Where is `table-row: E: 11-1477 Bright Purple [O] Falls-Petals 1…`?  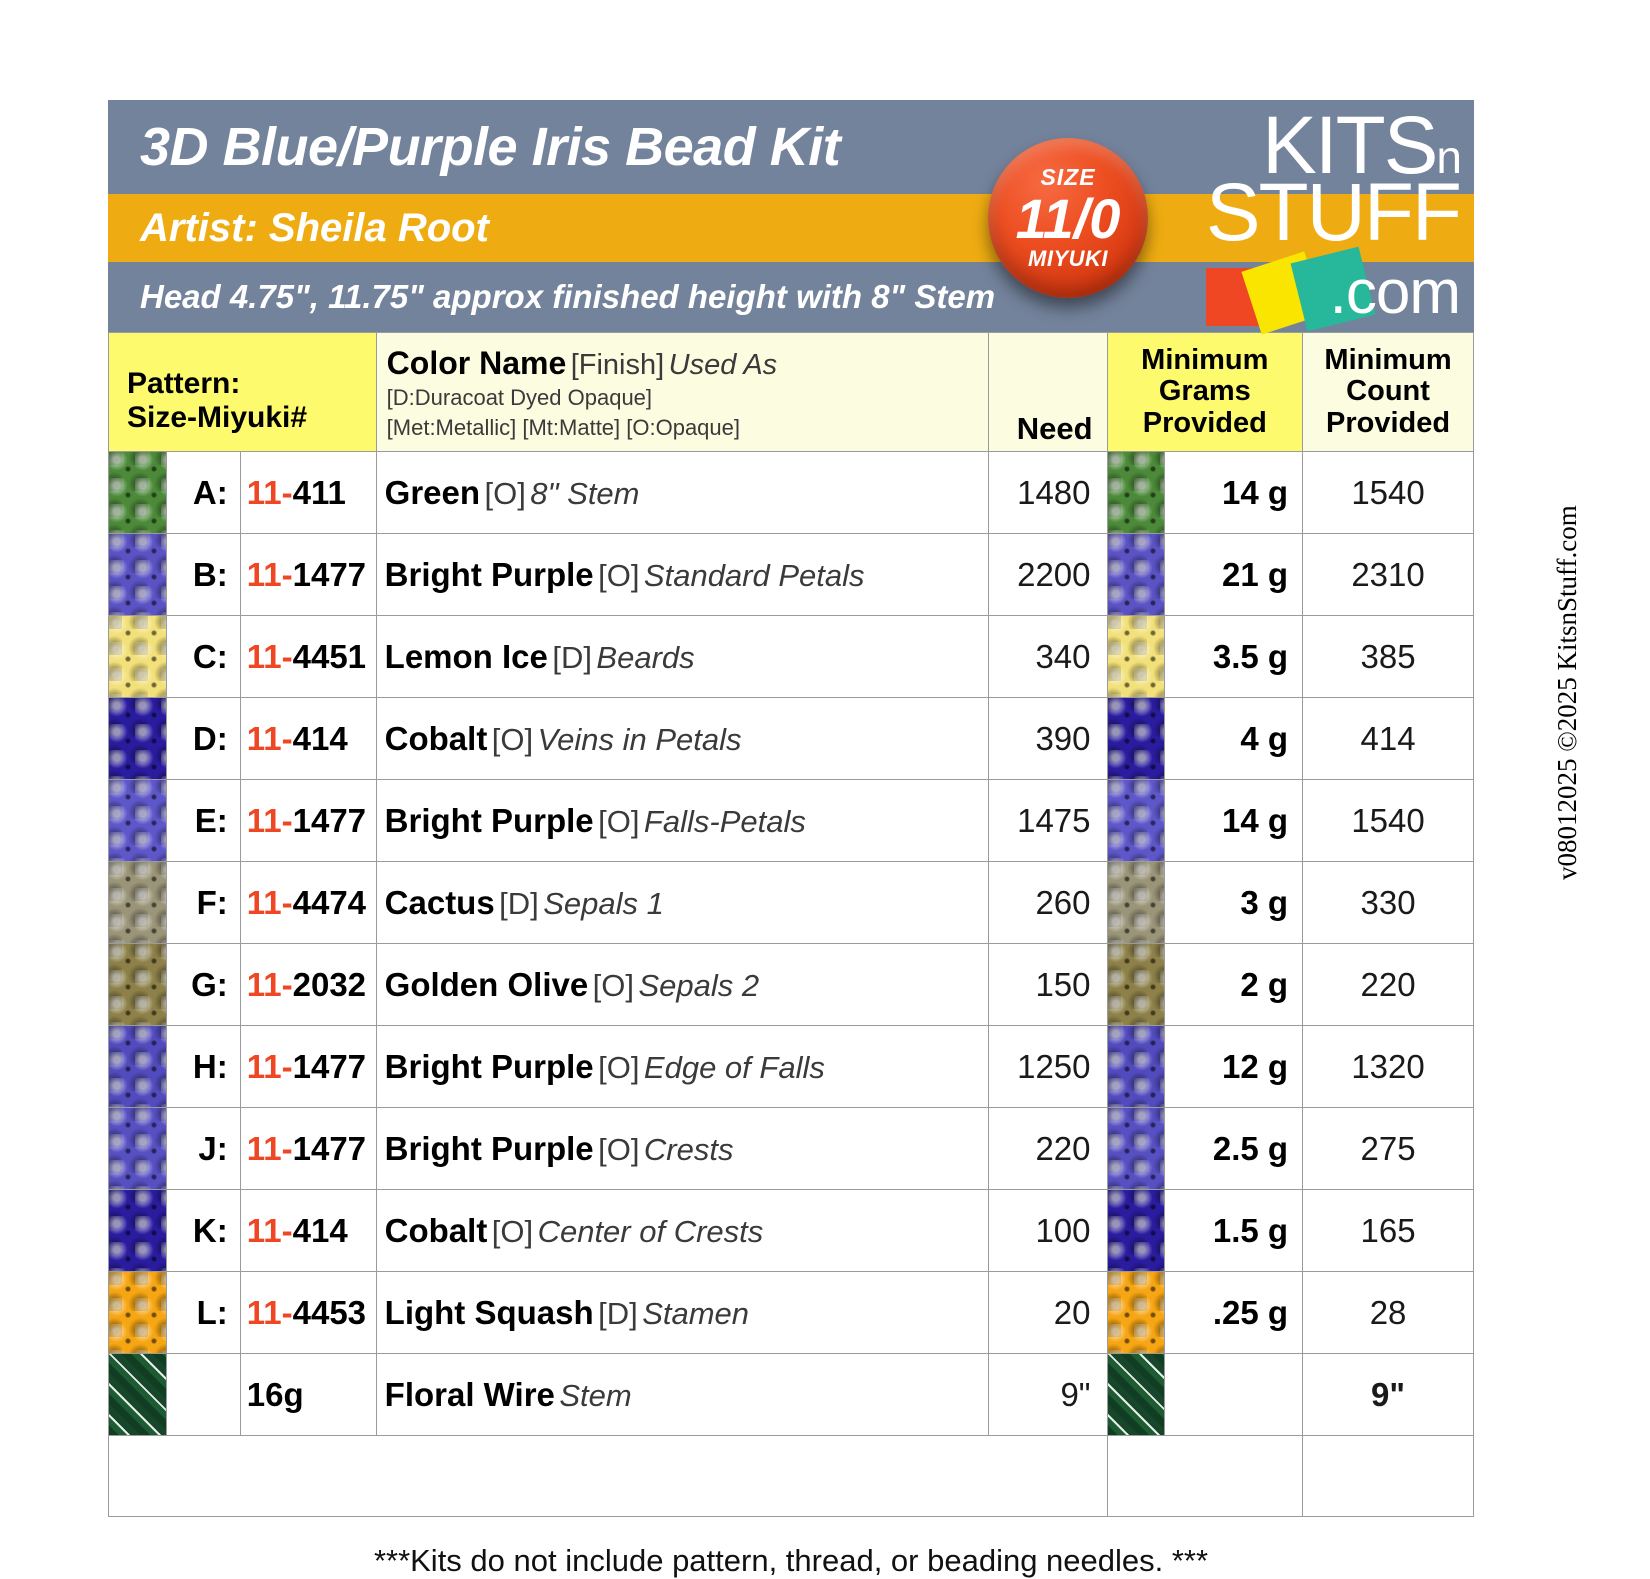 table-row: E: 11-1477 Bright Purple [O] Falls-Petals 1… is located at coordinates (791, 820).